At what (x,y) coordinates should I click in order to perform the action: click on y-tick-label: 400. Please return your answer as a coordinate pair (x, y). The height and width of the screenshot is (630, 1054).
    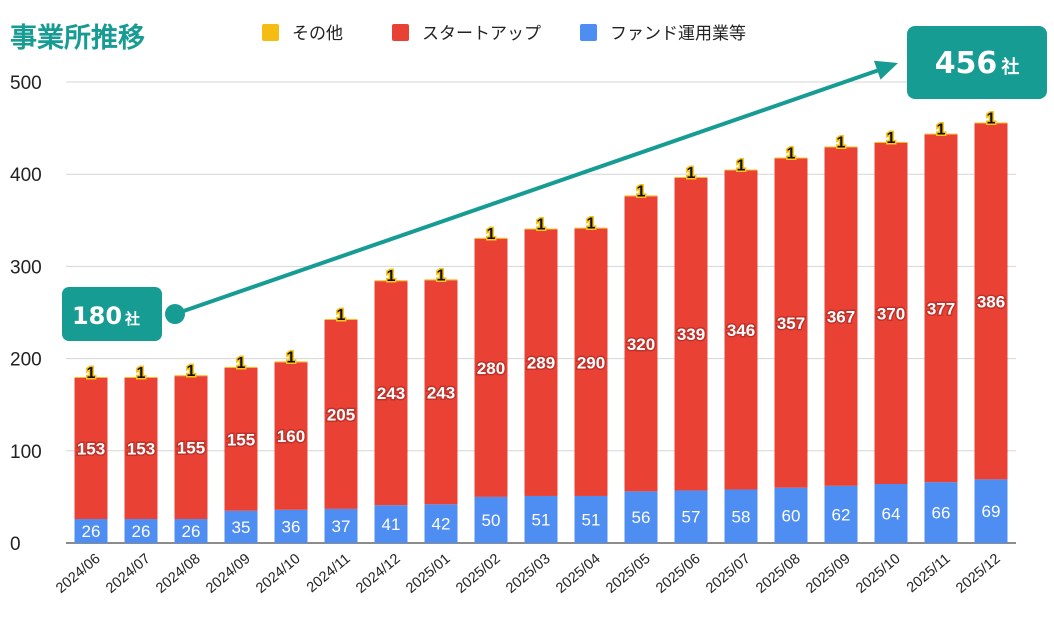
    Looking at the image, I should click on (26, 175).